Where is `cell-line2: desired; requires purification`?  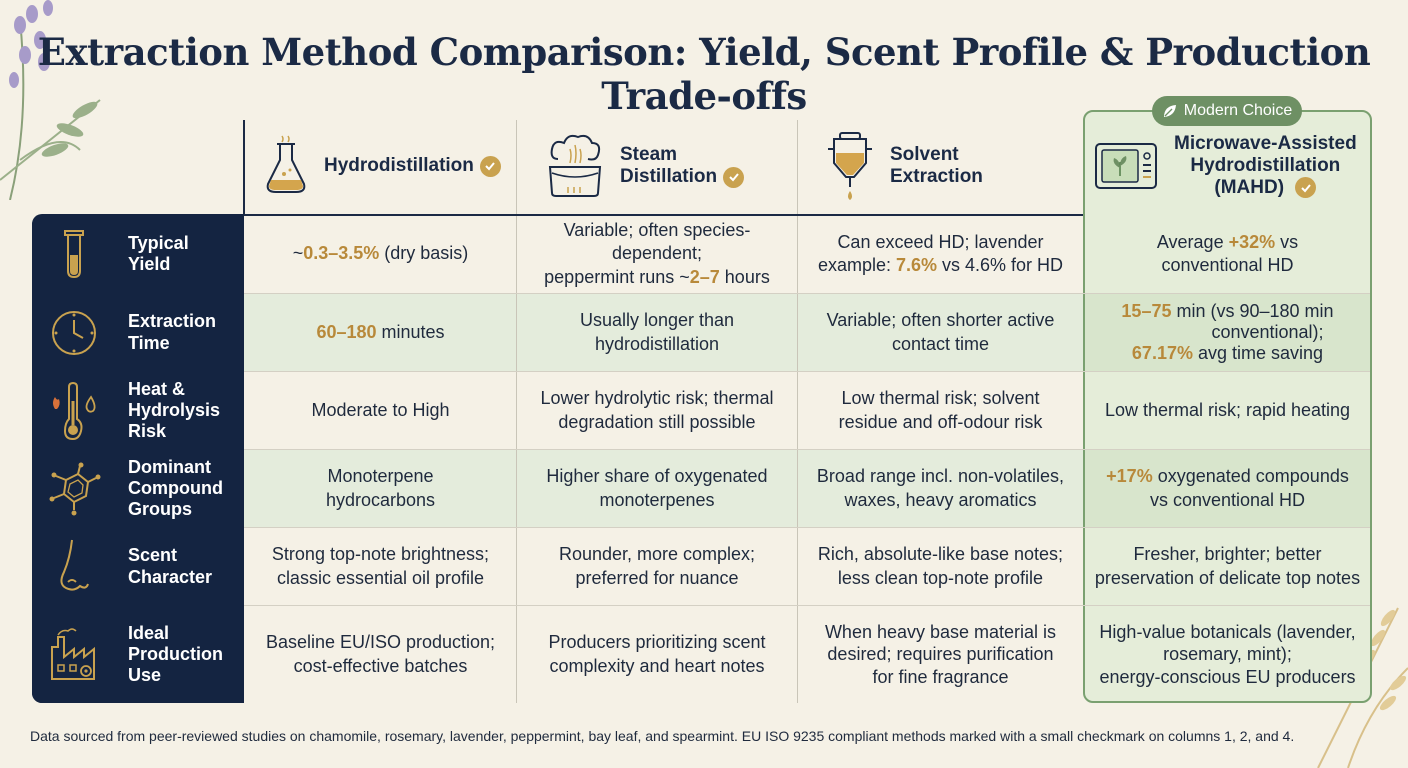
cell-line2: desired; requires purification is located at coordinates (940, 654).